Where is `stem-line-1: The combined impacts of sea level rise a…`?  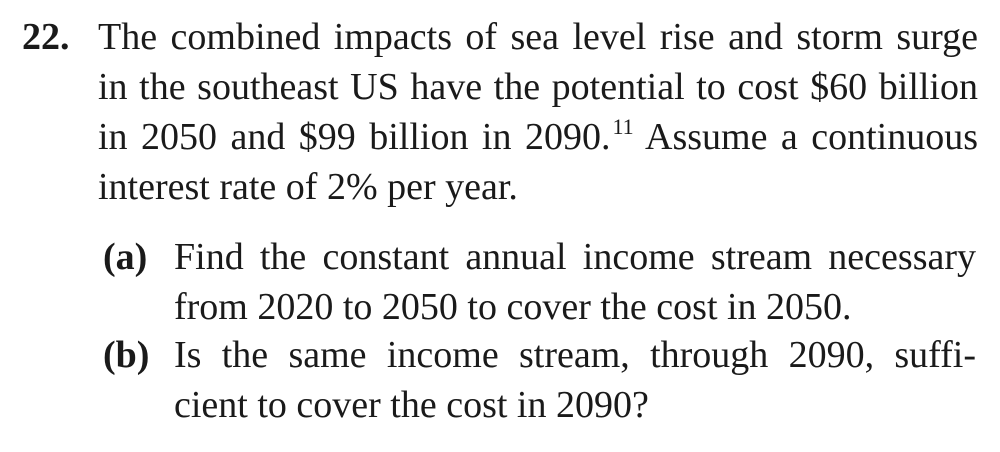 stem-line-1: The combined impacts of sea level rise a… is located at coordinates (538, 37).